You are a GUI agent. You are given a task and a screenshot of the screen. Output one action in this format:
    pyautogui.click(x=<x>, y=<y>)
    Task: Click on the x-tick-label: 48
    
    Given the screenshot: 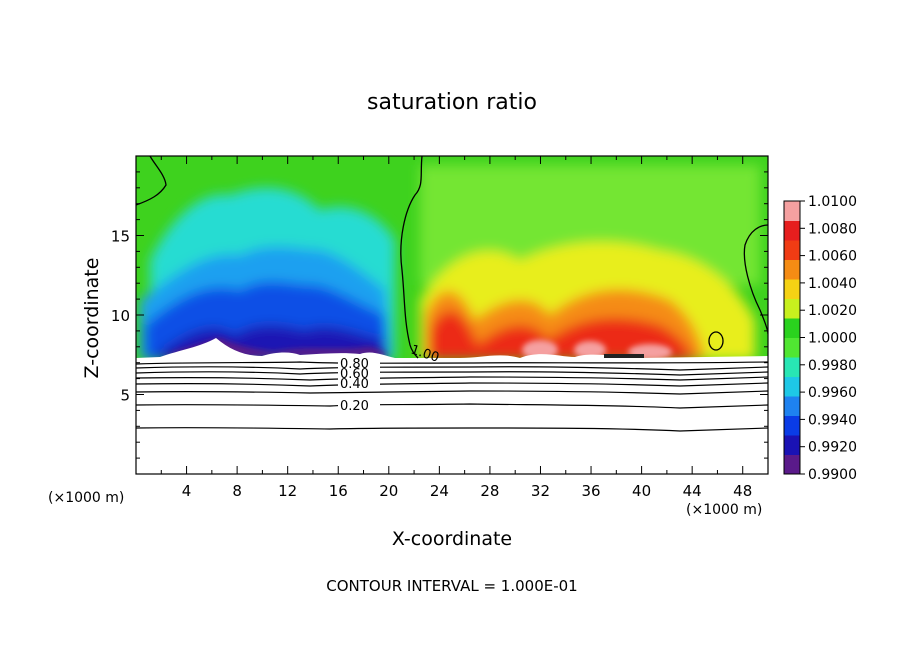 What is the action you would take?
    pyautogui.click(x=742, y=491)
    